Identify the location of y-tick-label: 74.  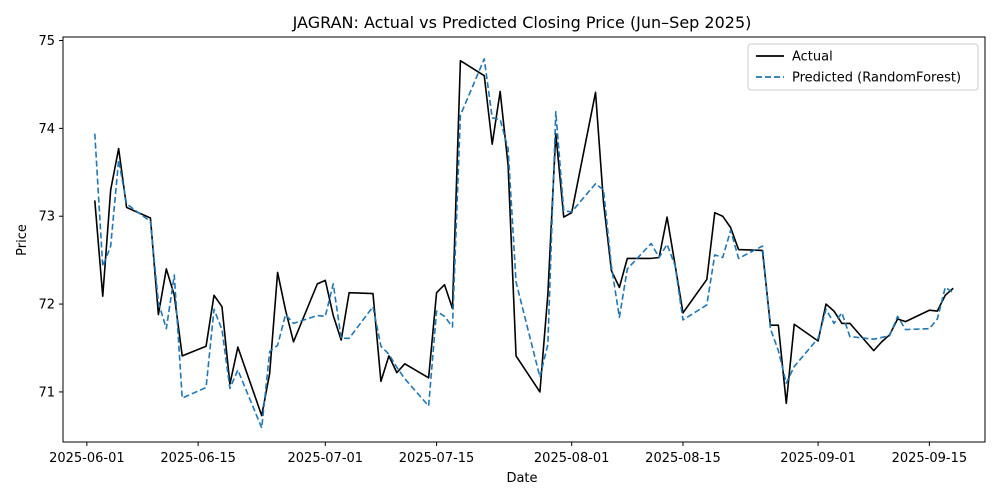
(46, 129).